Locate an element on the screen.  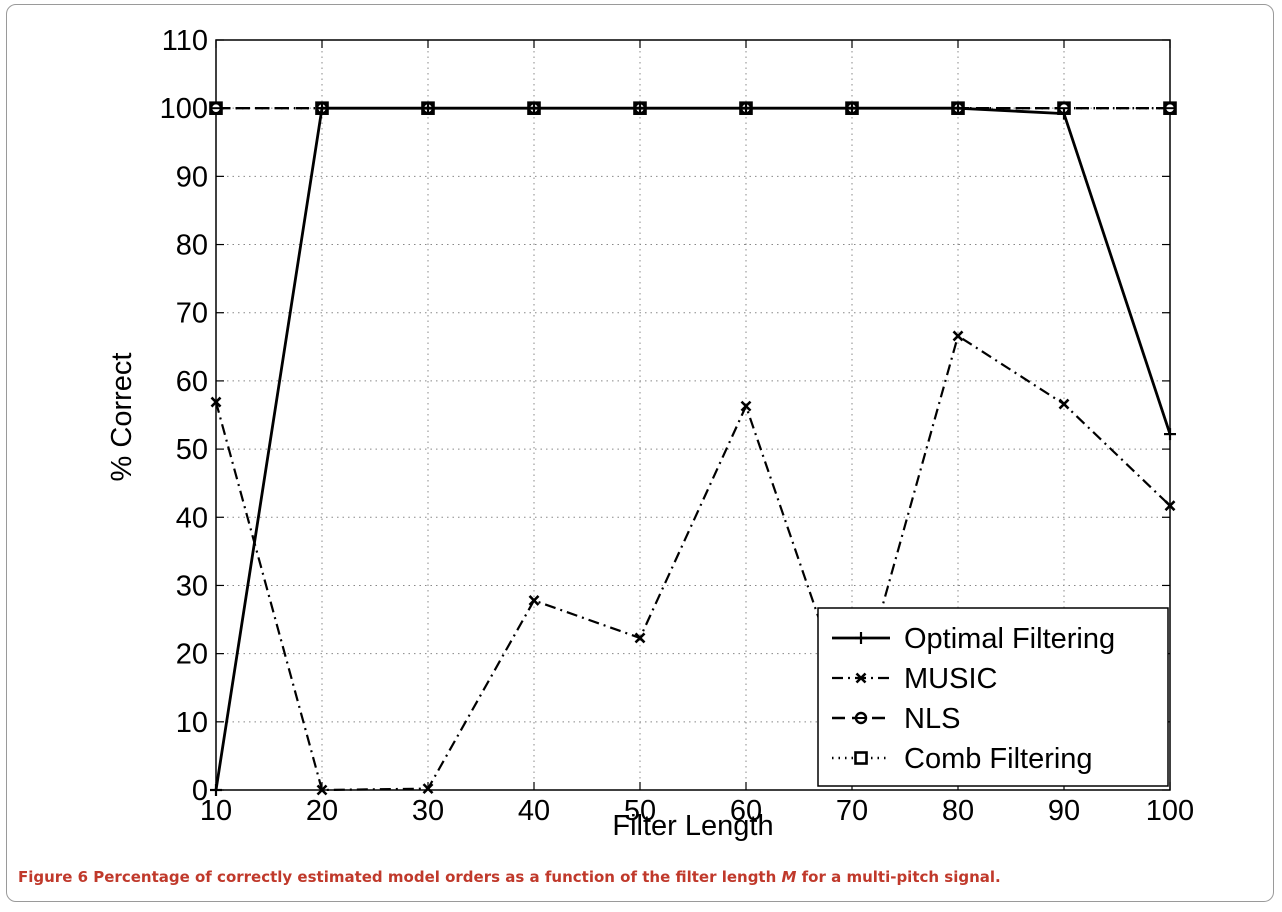
y-tick-label: 40 is located at coordinates (192, 518).